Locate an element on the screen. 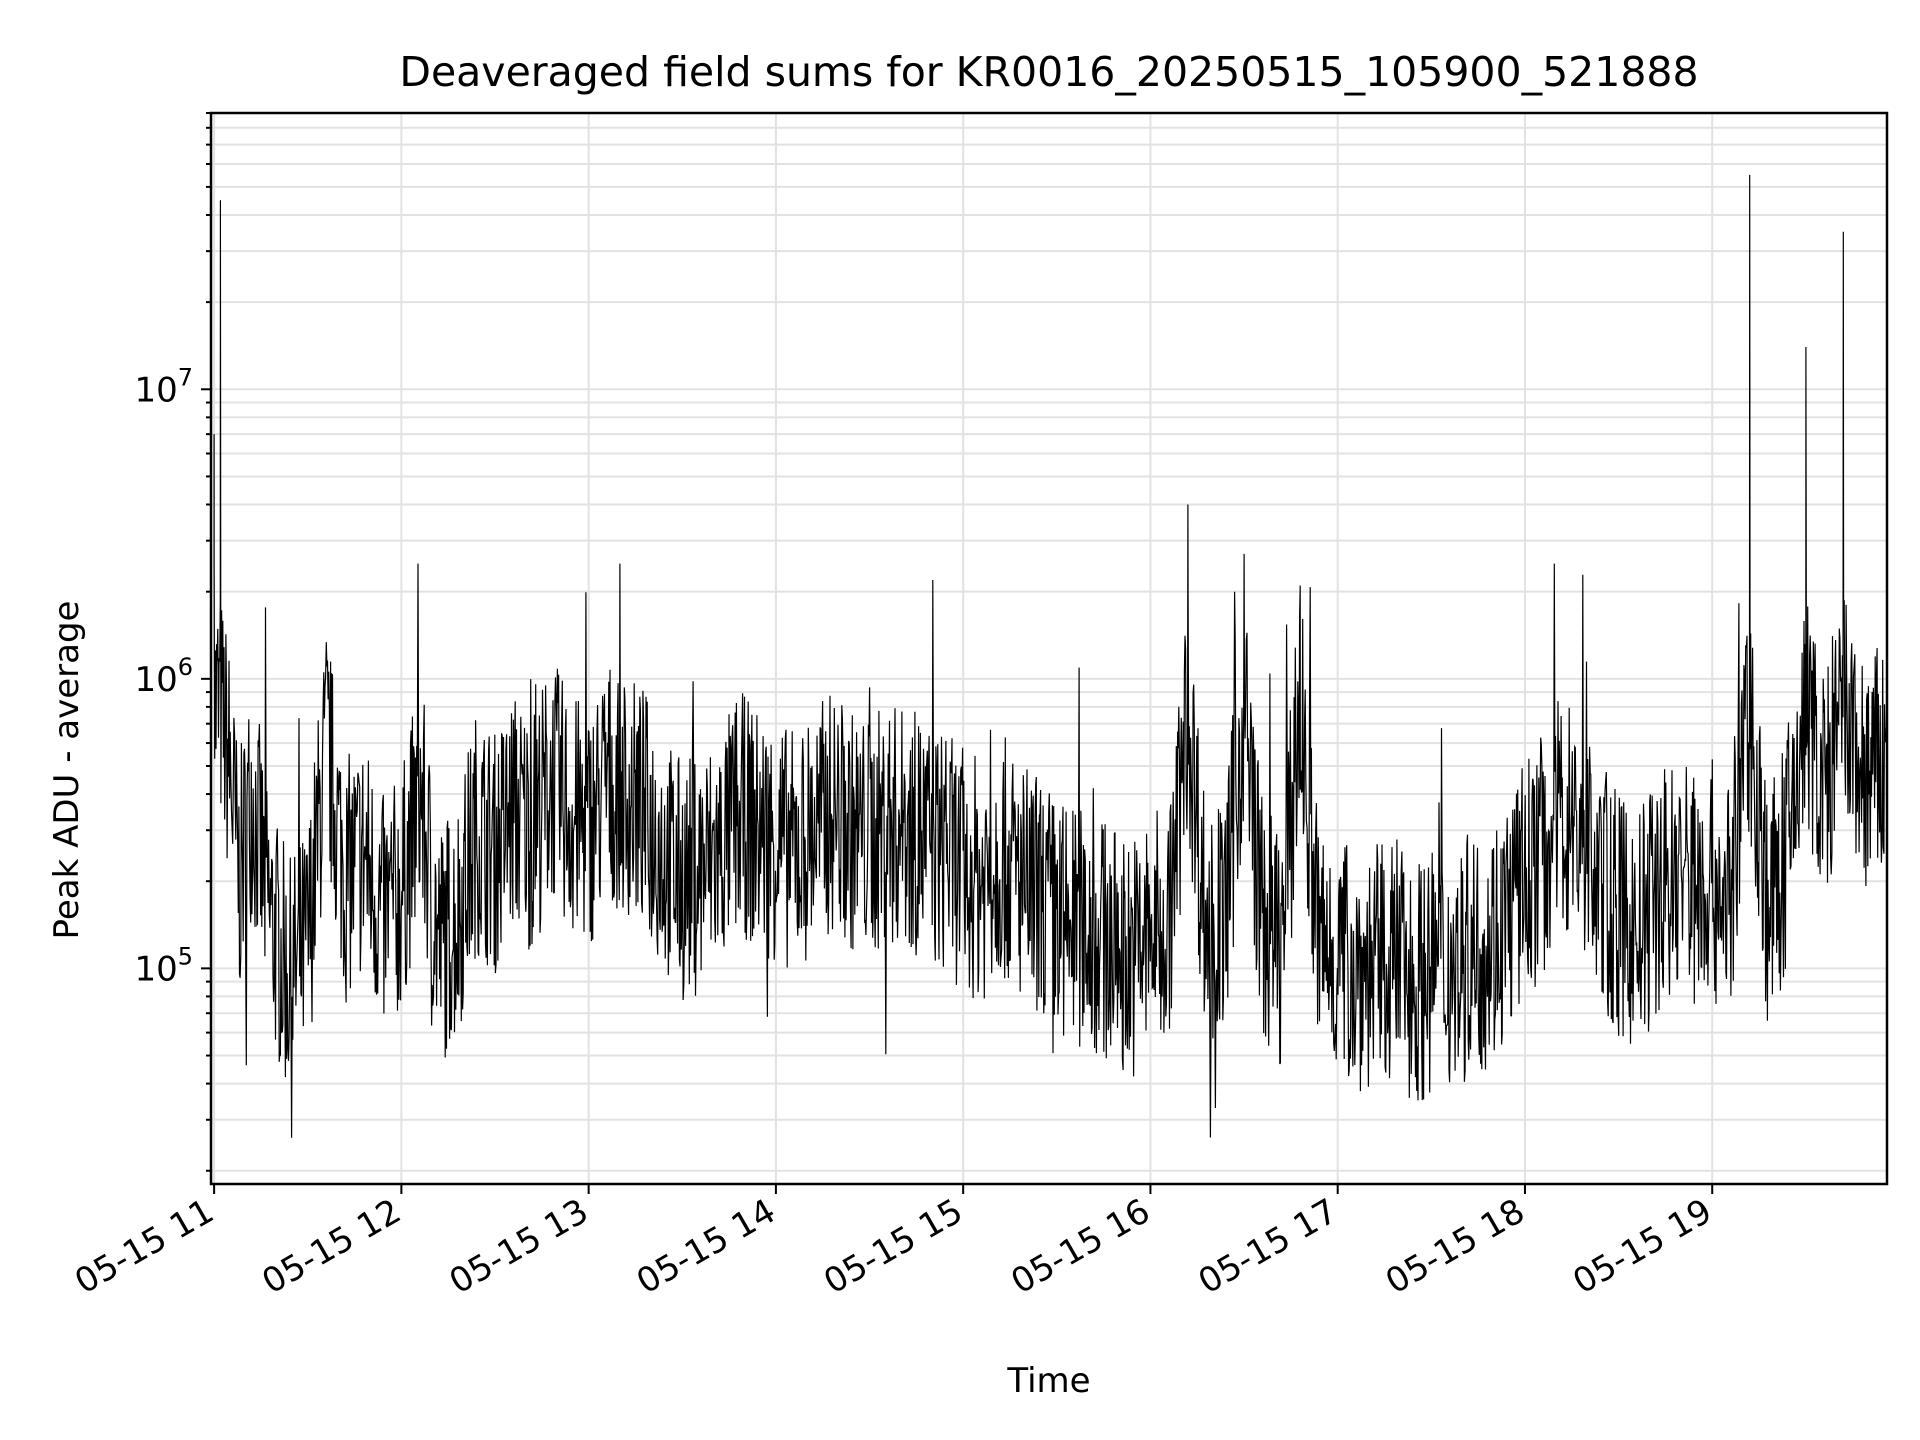  y-axis-label: Peak ADU - average is located at coordinates (67, 770).